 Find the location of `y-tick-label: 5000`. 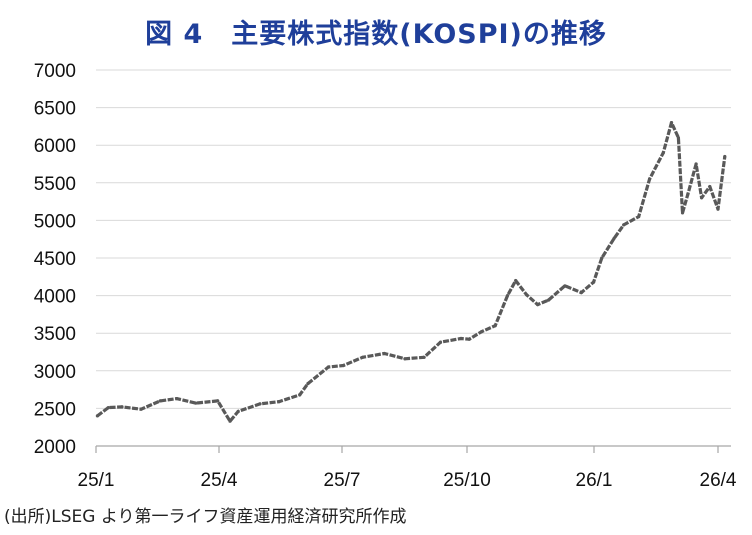

y-tick-label: 5000 is located at coordinates (55, 221).